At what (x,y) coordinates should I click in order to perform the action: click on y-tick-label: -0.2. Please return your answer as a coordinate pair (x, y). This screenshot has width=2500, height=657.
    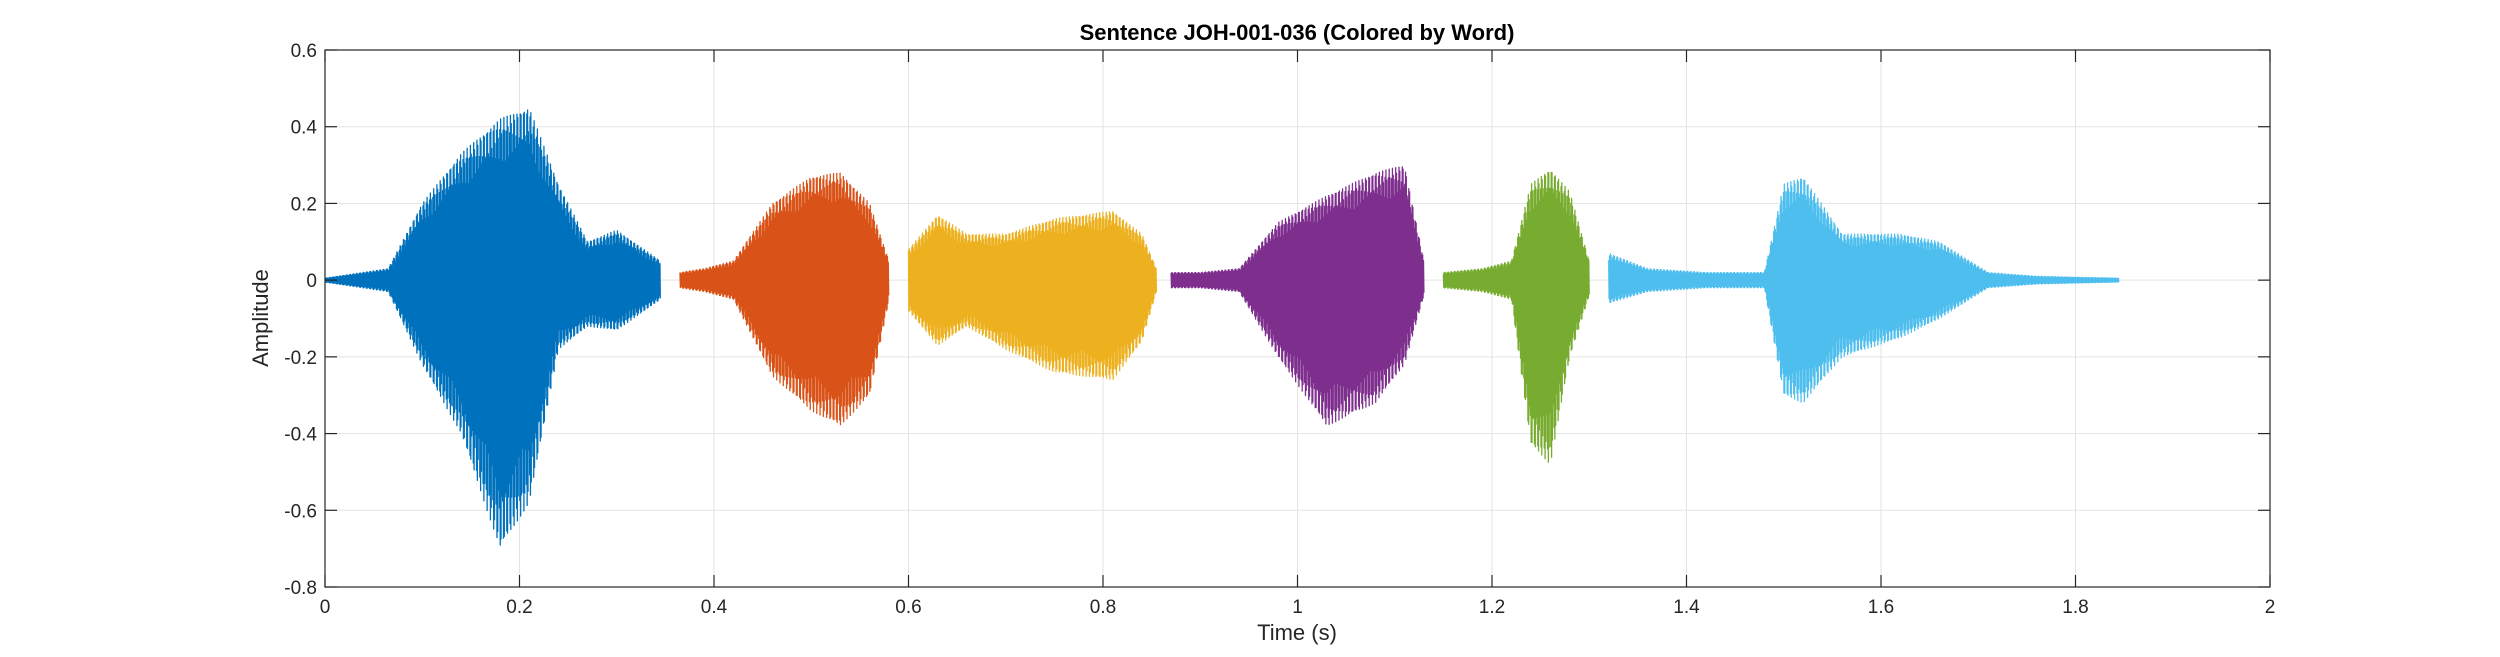
    Looking at the image, I should click on (300, 358).